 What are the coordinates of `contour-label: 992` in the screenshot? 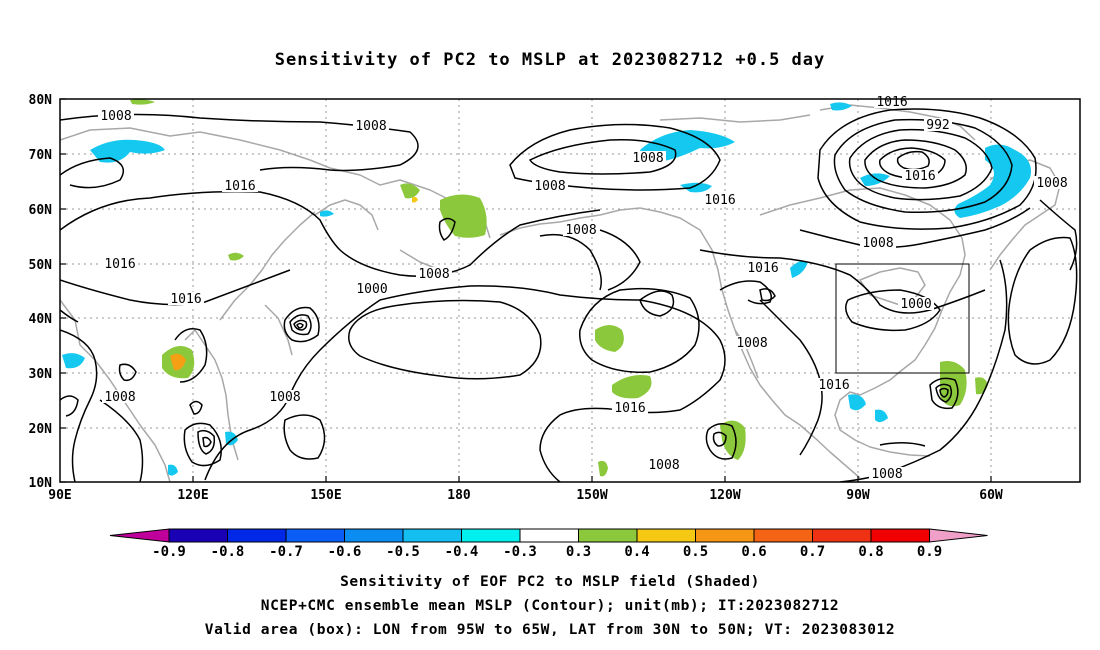 It's located at (937, 125).